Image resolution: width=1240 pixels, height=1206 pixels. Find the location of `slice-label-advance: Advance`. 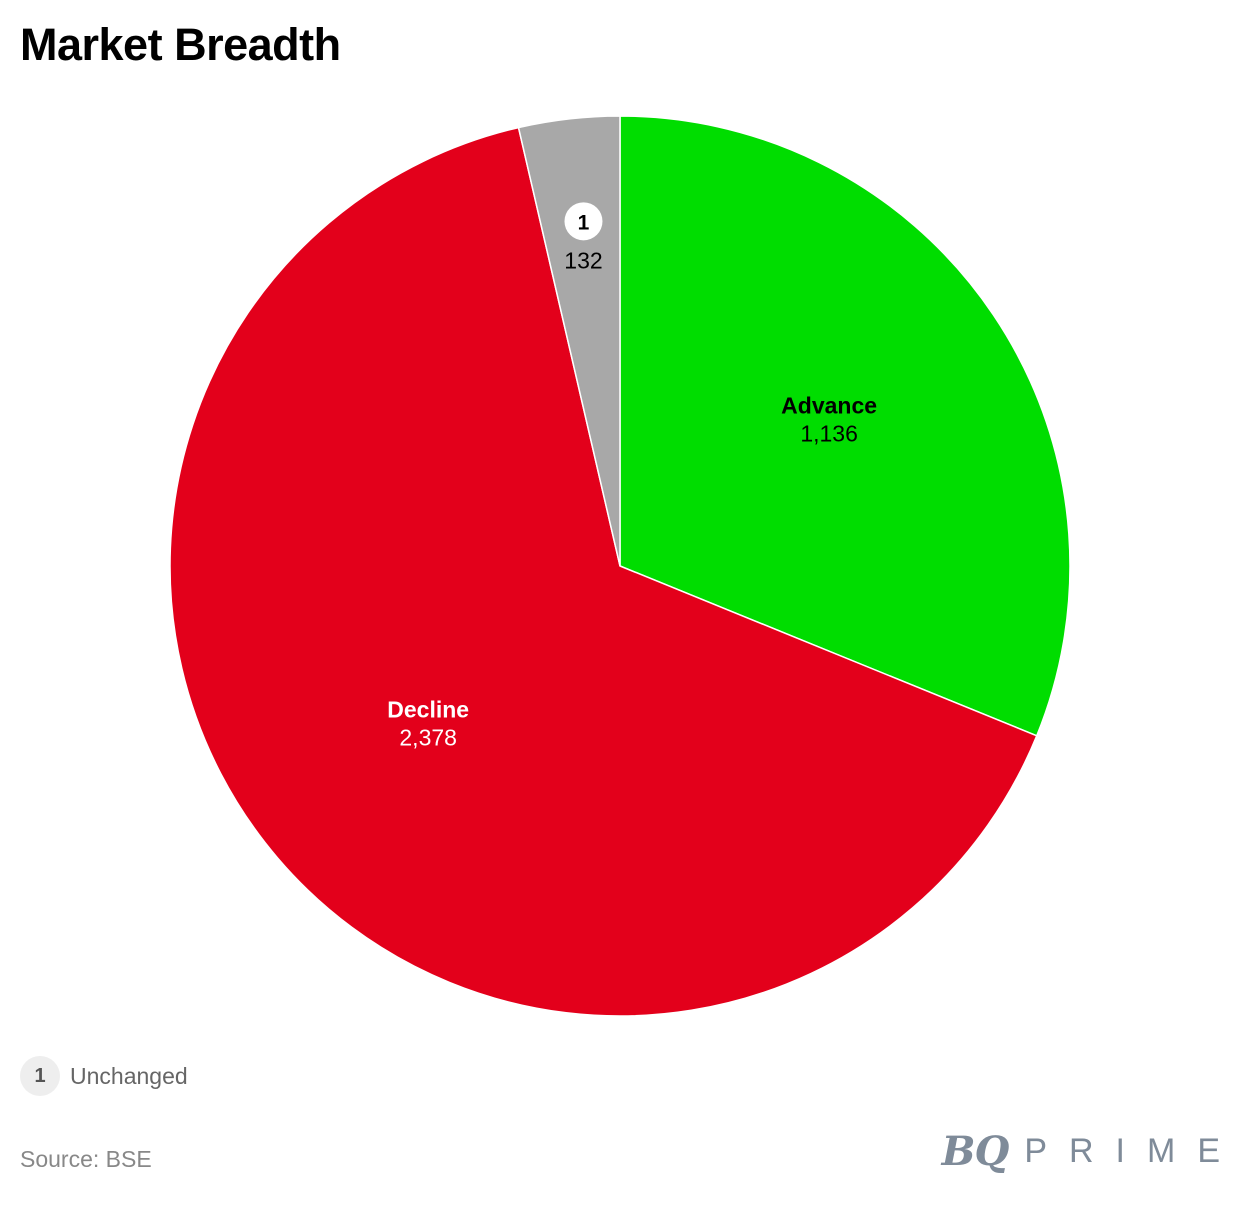

slice-label-advance: Advance is located at coordinates (829, 405).